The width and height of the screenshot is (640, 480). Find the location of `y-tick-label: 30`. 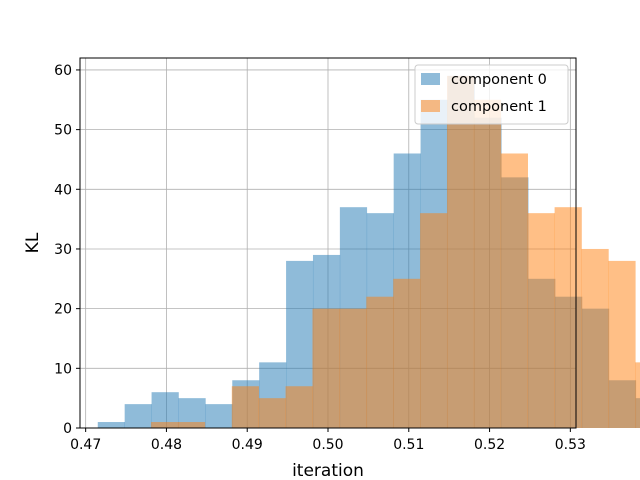

y-tick-label: 30 is located at coordinates (63, 250).